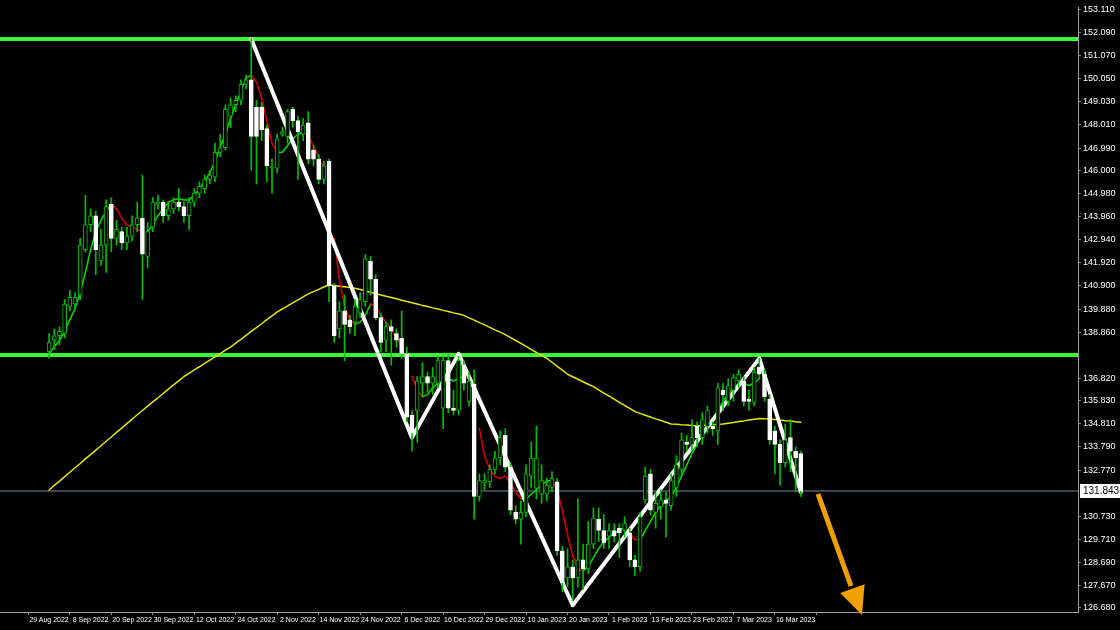 This screenshot has height=630, width=1120. Describe the element at coordinates (1099, 169) in the screenshot. I see `y-tick-label: 146.000` at that location.